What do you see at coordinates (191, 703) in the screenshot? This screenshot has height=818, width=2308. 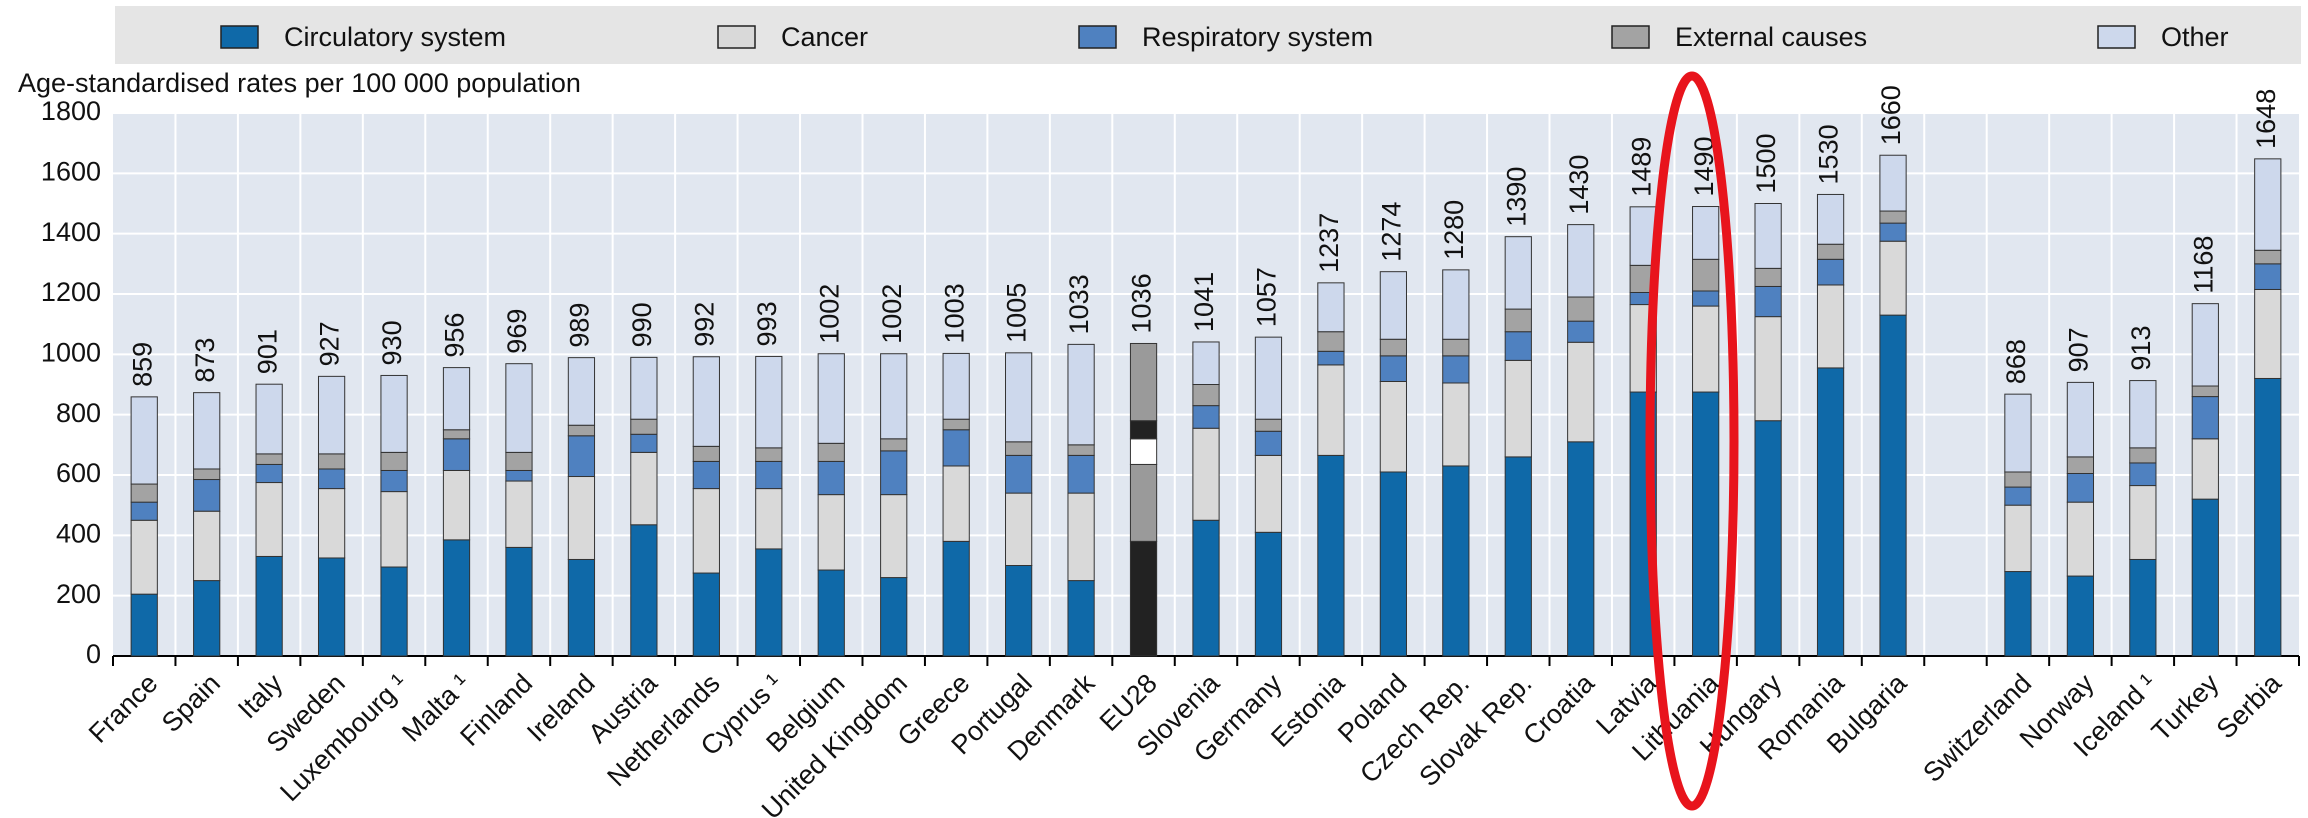 I see `x-tick-label: Spain` at bounding box center [191, 703].